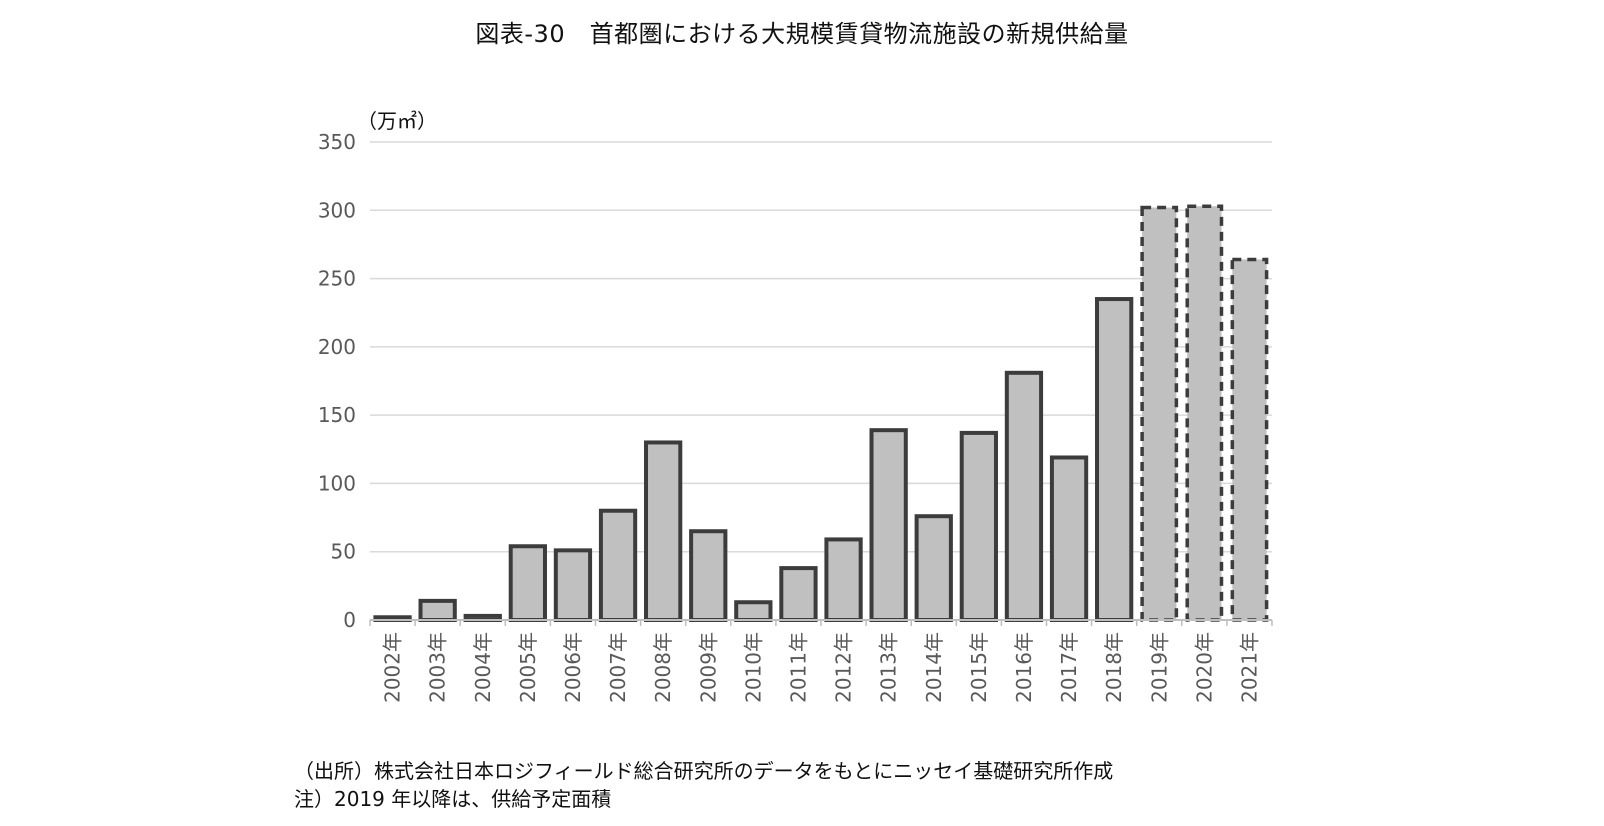  I want to click on x-tick-label: 2014年, so click(934, 667).